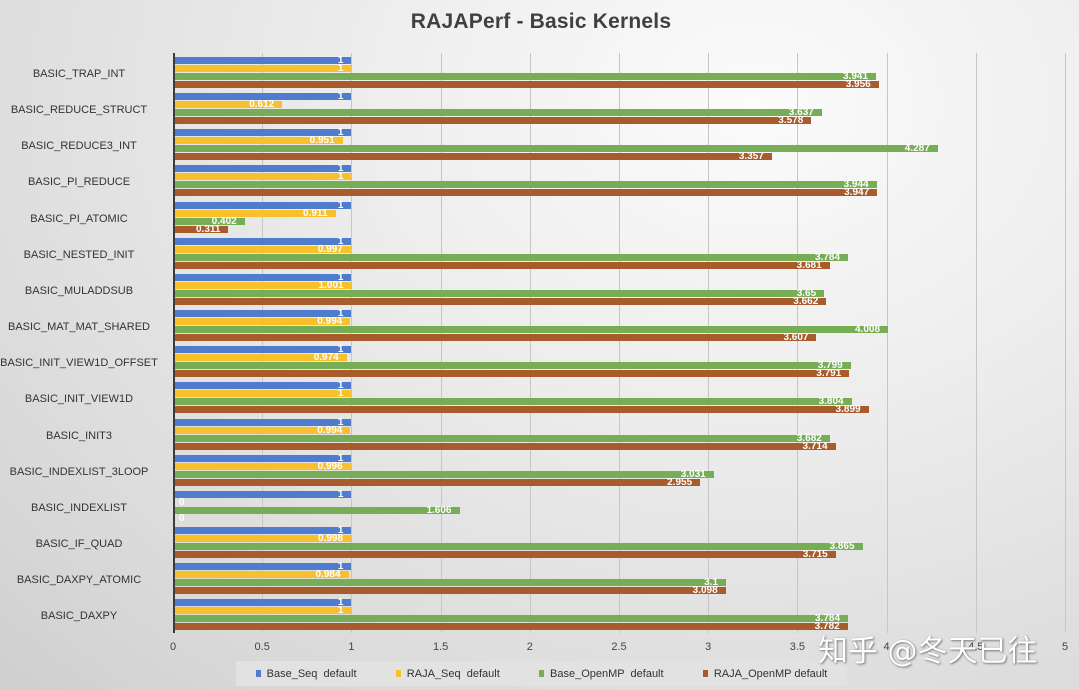 The image size is (1079, 690). I want to click on x-tick-label: 0.5, so click(262, 647).